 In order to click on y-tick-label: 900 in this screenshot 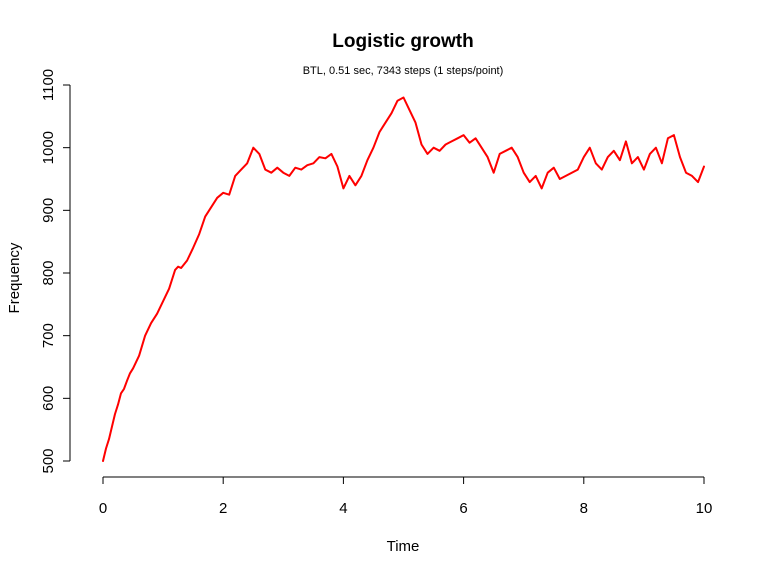, I will do `click(48, 210)`.